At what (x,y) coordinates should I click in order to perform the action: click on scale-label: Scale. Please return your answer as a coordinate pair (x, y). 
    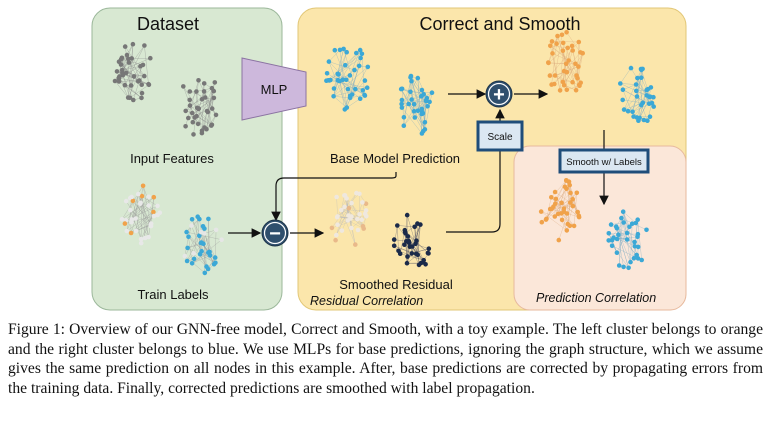
    Looking at the image, I should click on (499, 137).